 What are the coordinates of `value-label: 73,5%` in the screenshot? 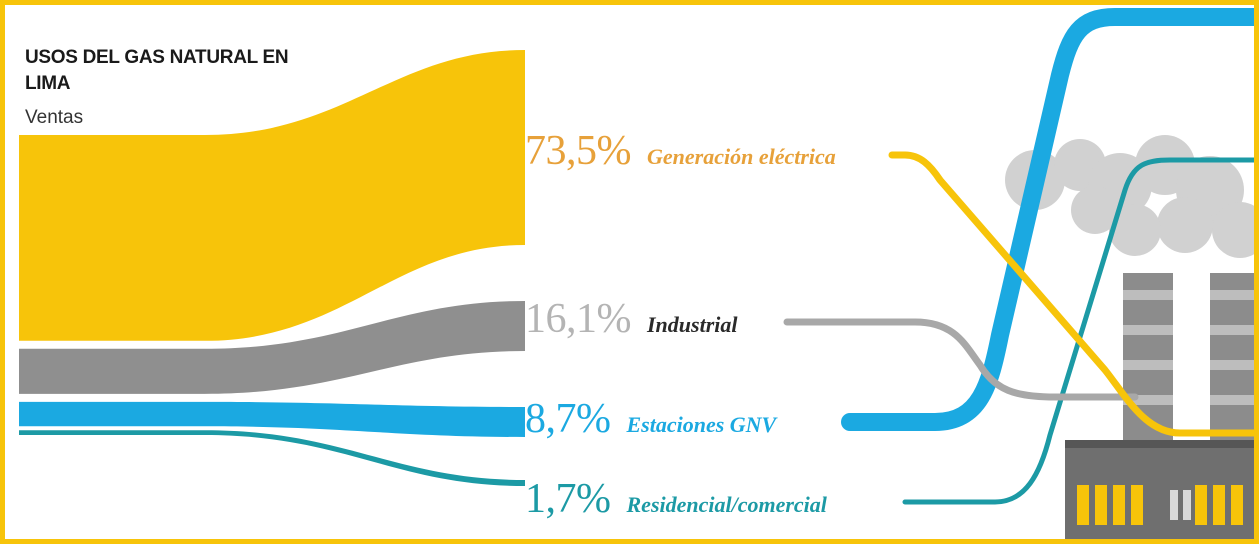 It's located at (578, 151).